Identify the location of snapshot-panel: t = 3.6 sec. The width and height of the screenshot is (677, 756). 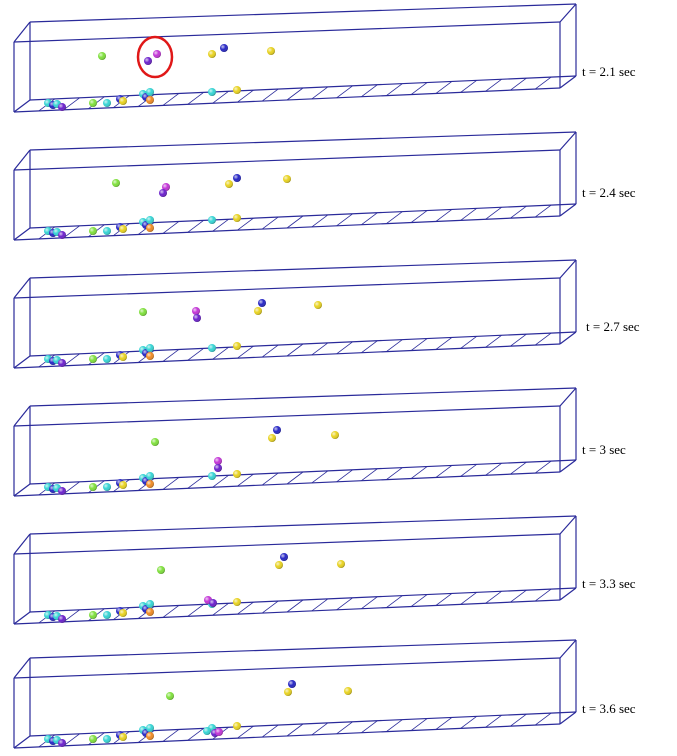
(324, 694).